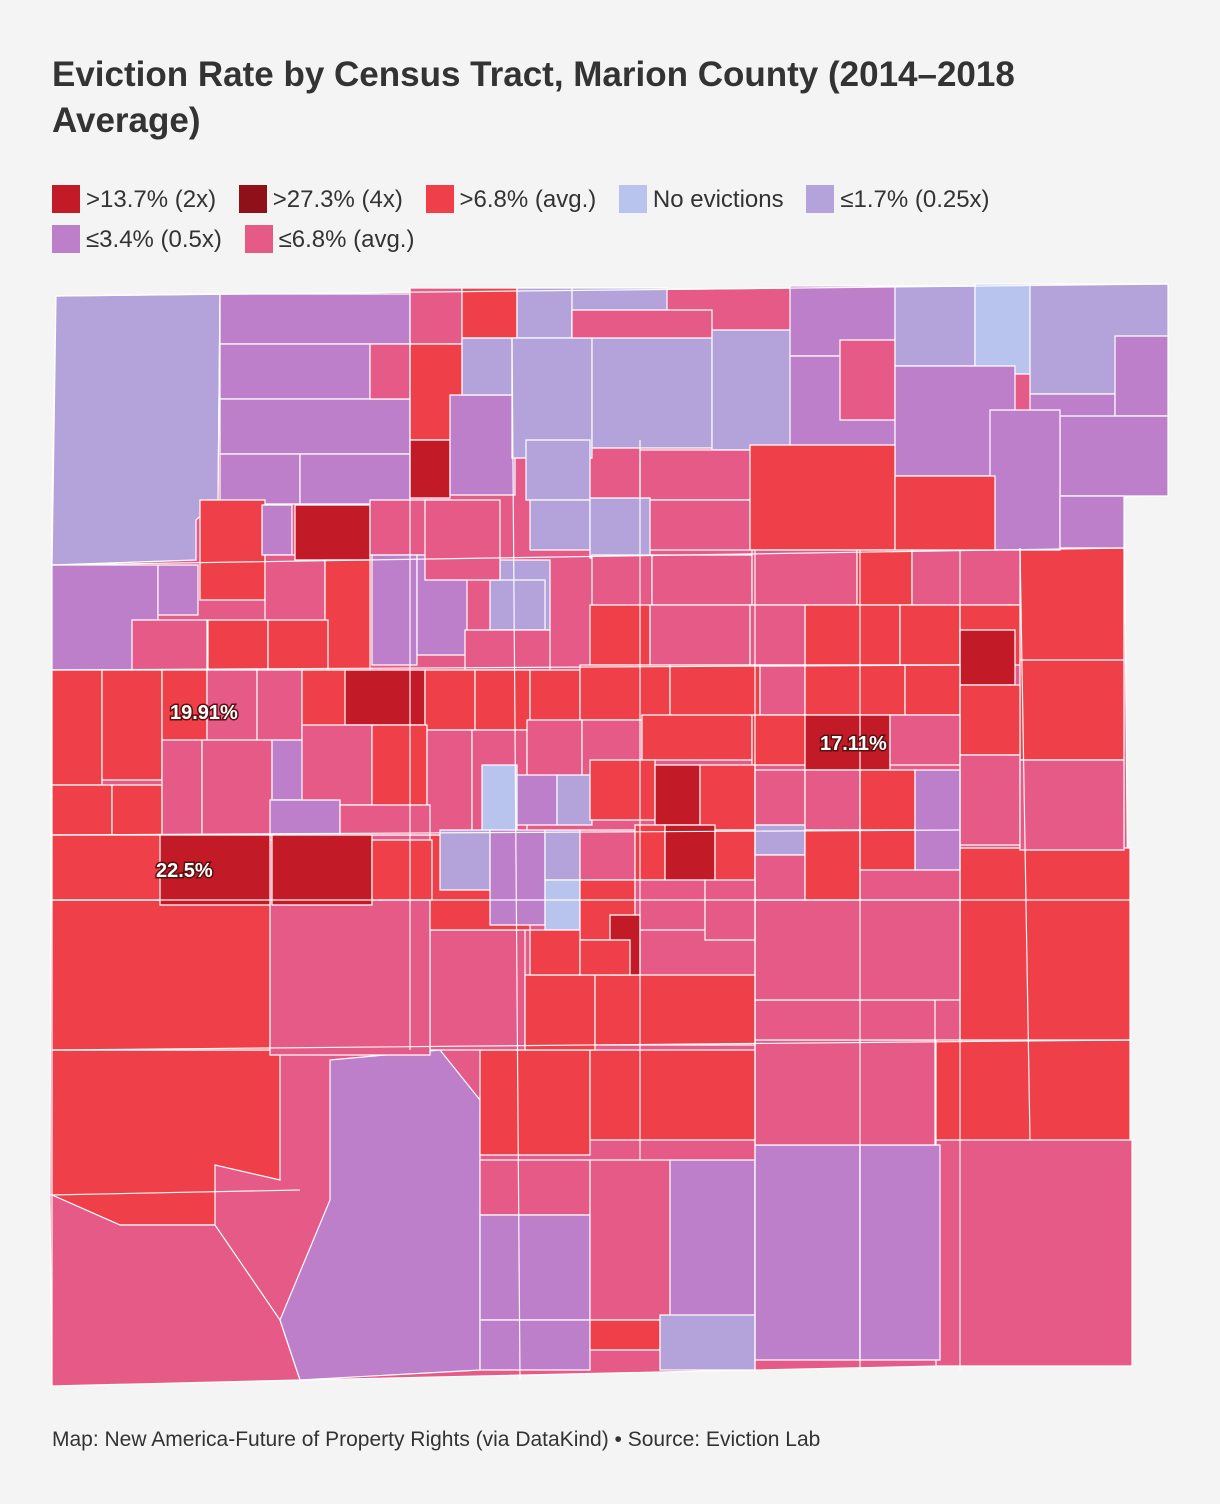 This screenshot has width=1220, height=1504. Describe the element at coordinates (701, 200) in the screenshot. I see `legend-item-no-evictions: No evictions` at that location.